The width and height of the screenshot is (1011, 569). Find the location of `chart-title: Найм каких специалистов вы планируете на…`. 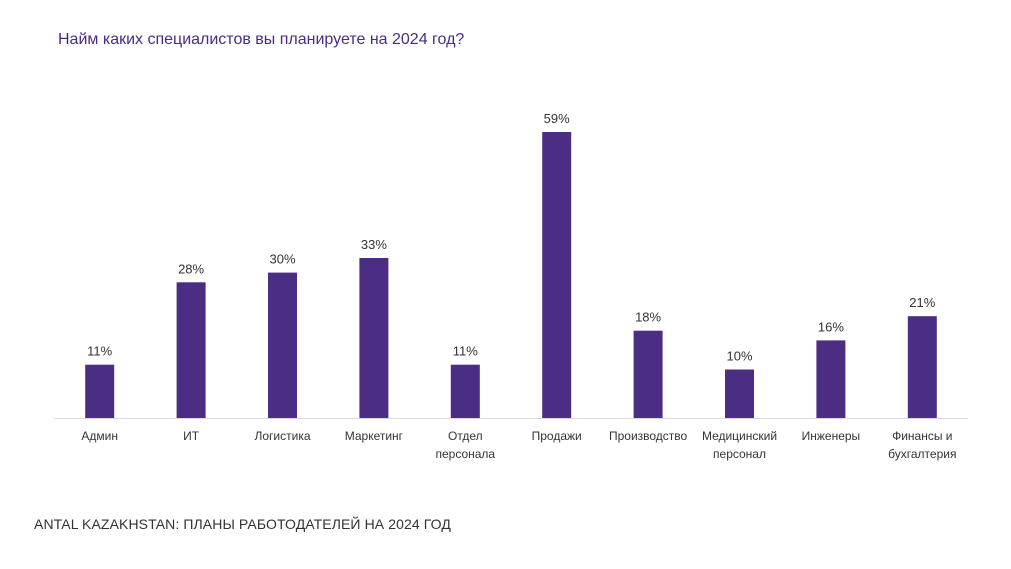

chart-title: Найм каких специалистов вы планируете на… is located at coordinates (261, 39).